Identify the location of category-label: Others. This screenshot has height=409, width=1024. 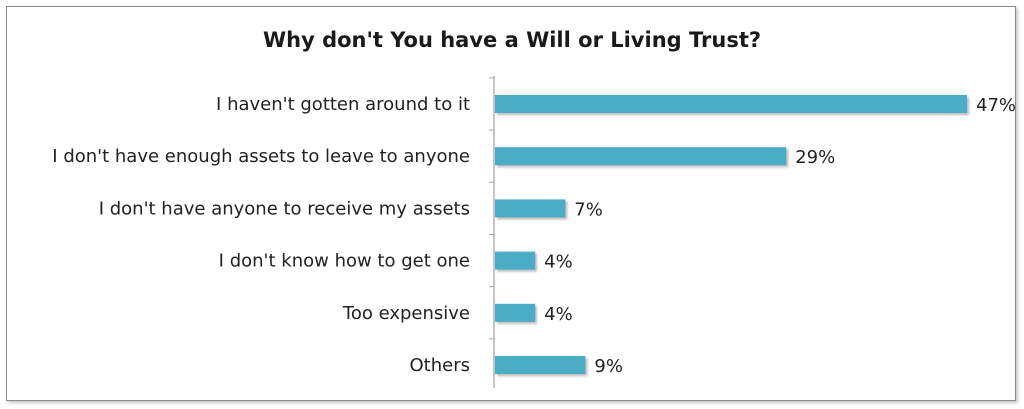
(440, 365).